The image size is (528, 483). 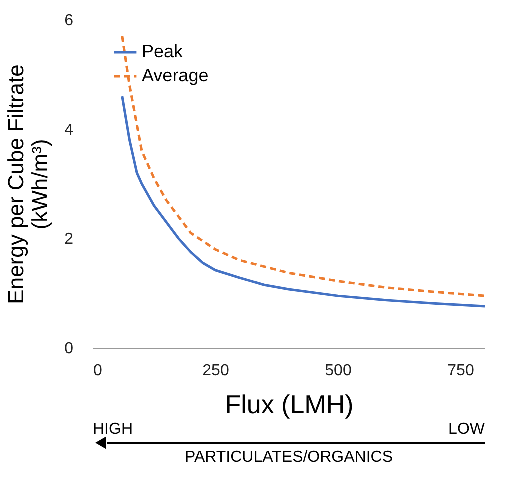 What do you see at coordinates (163, 52) in the screenshot?
I see `legend-label: Peak` at bounding box center [163, 52].